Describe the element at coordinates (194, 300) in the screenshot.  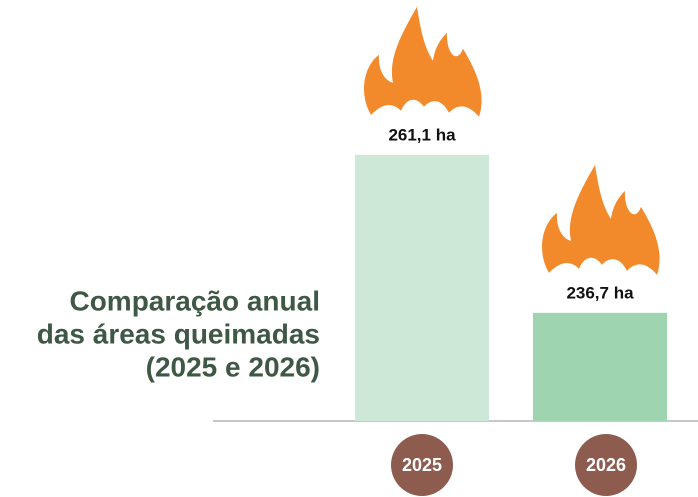
I see `chart-title: Comparação anual` at that location.